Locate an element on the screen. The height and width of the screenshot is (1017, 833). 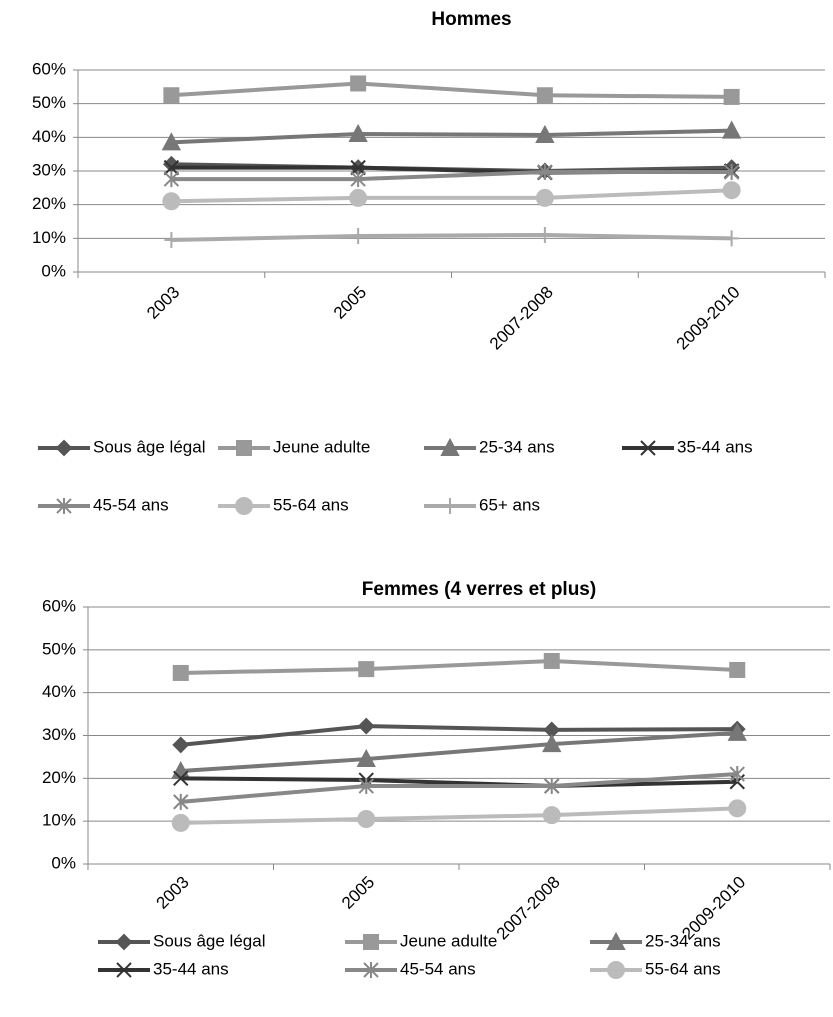
chart-title: Femmes (4 verres et plus) is located at coordinates (479, 589).